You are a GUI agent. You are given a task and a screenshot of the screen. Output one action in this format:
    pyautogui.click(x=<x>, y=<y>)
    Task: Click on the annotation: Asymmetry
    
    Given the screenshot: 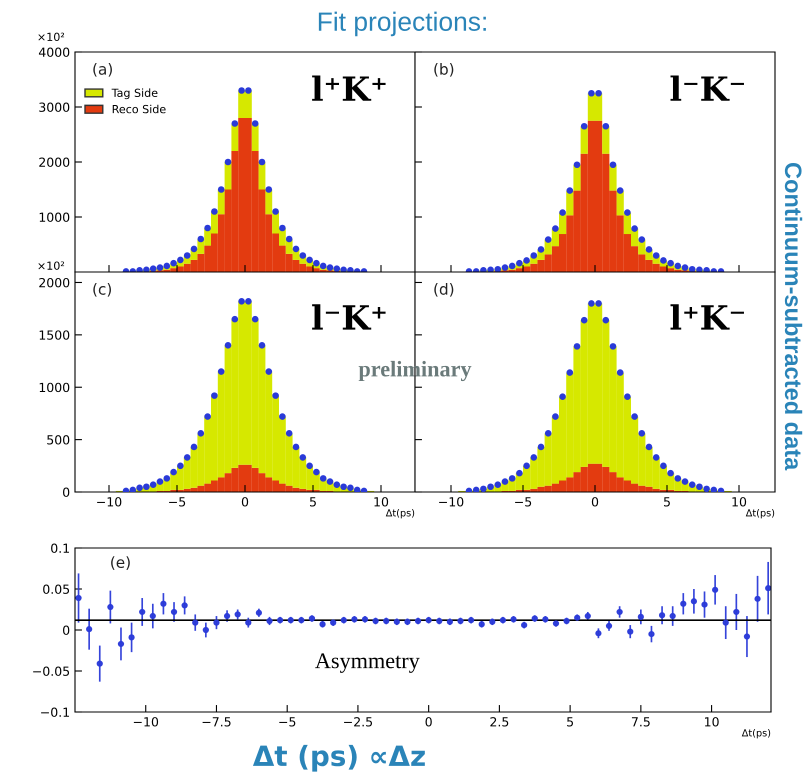 What is the action you would take?
    pyautogui.click(x=367, y=663)
    